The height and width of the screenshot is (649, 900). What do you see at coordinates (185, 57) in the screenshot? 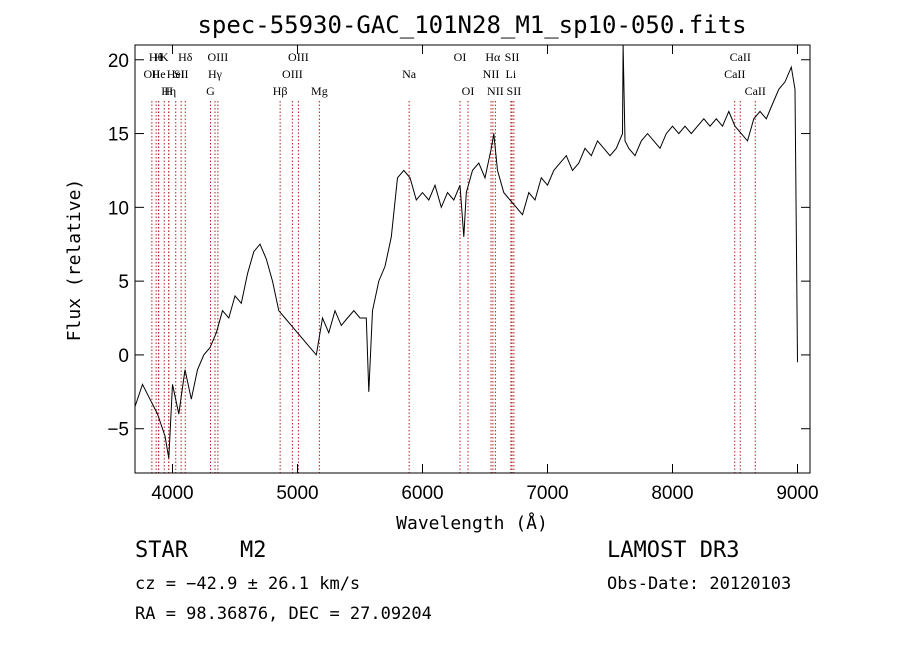
I see `line-marker-label: Hδ` at bounding box center [185, 57].